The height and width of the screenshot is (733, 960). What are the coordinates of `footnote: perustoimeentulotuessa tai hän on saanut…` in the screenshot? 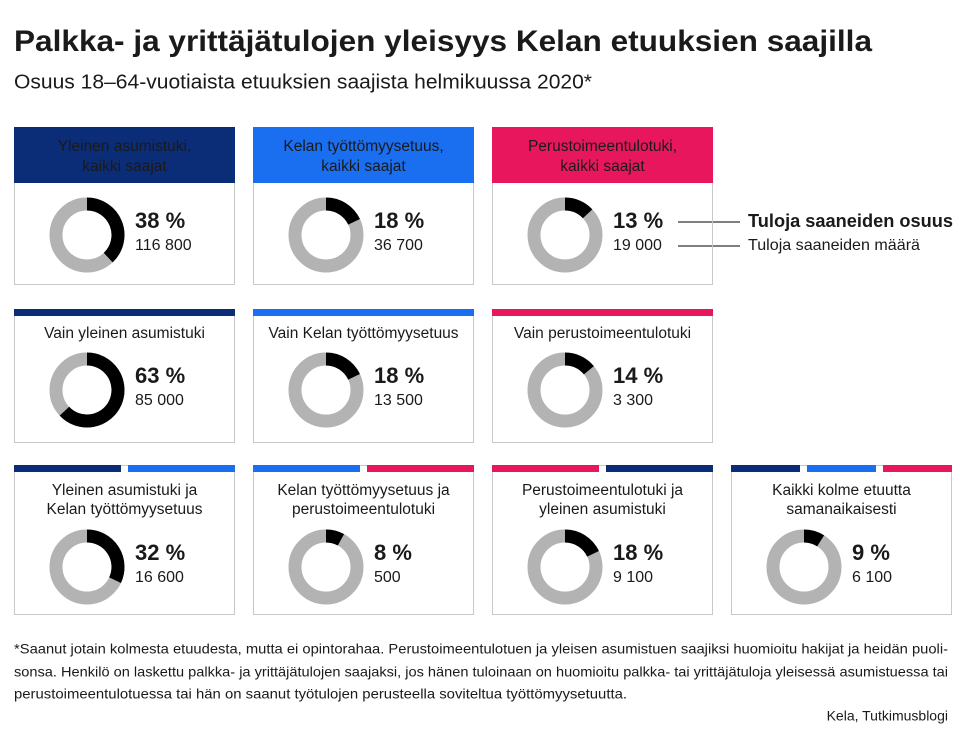 It's located at (320, 694).